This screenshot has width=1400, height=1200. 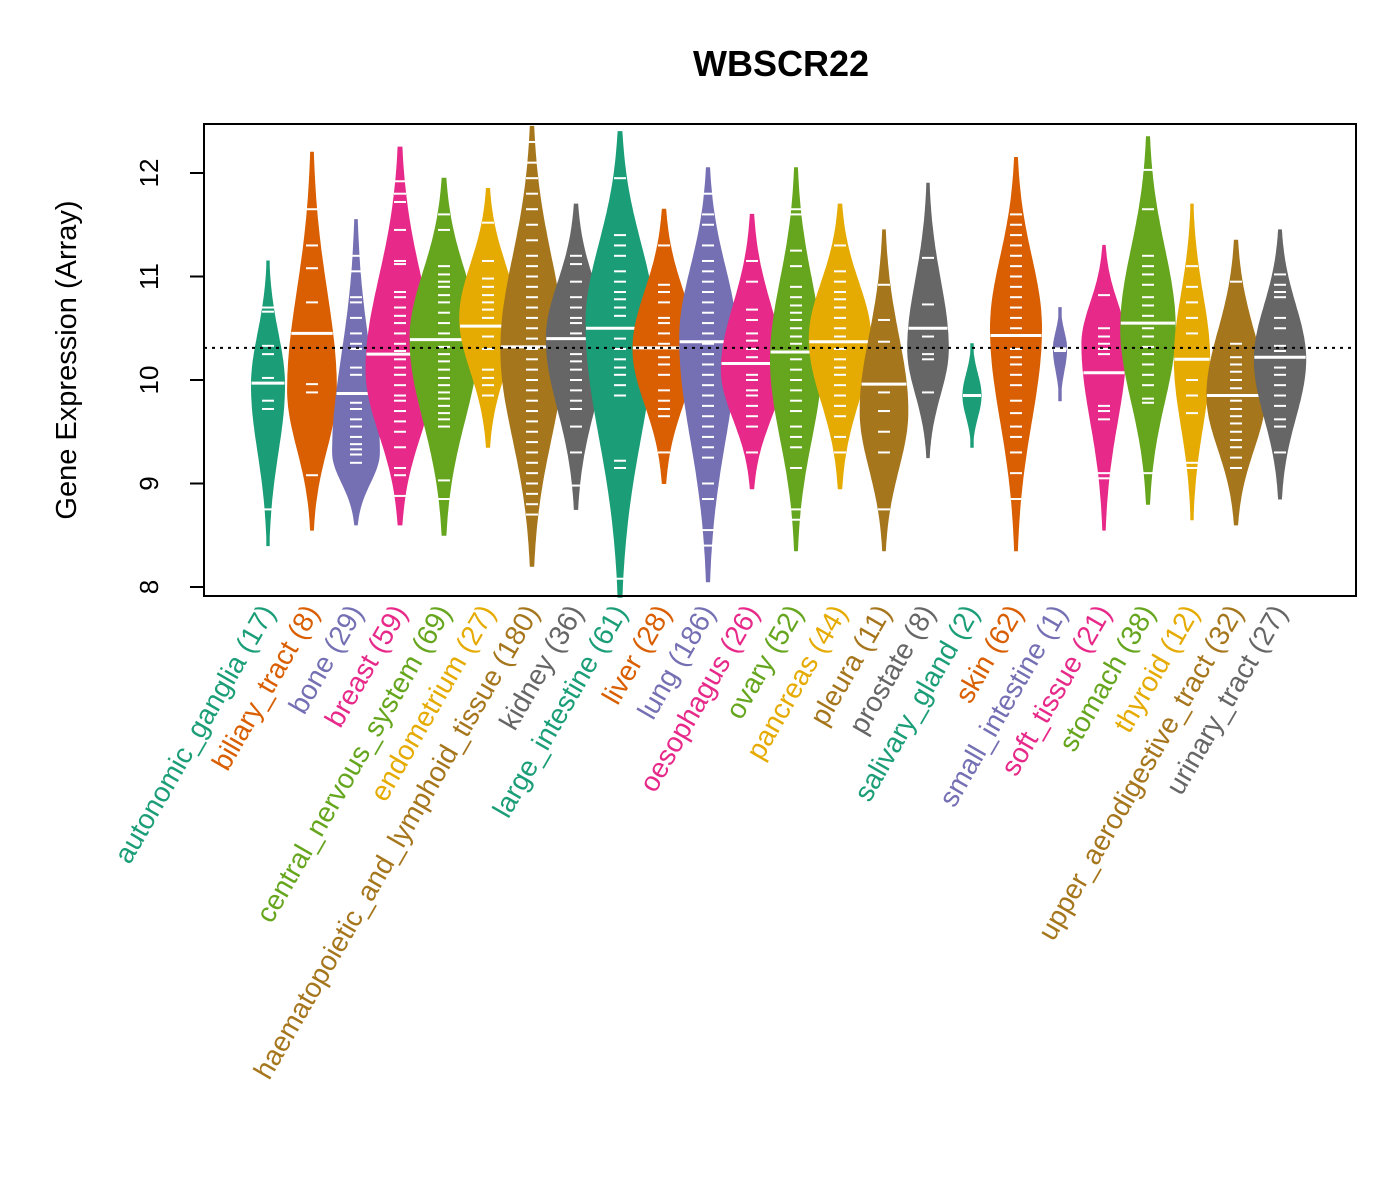 I want to click on violin-small-intestine, so click(x=1060, y=354).